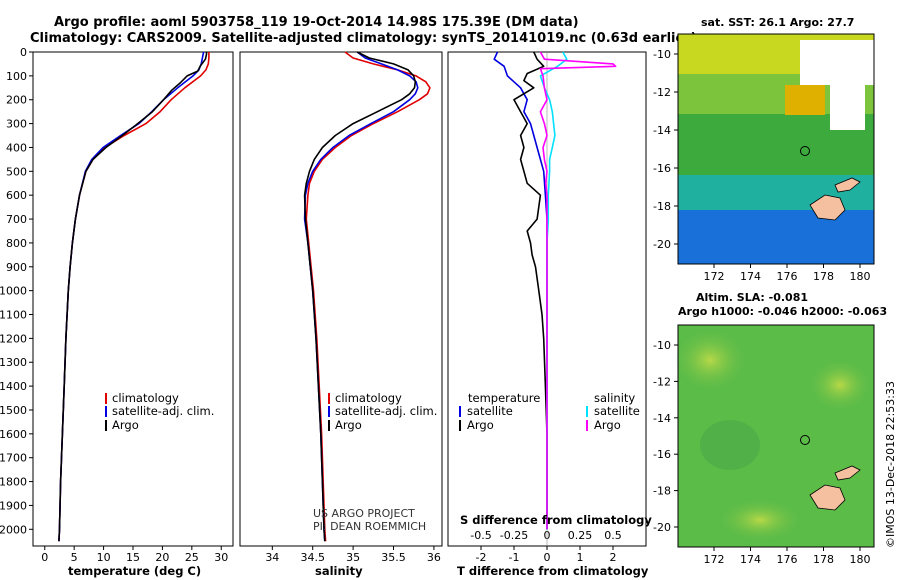 The width and height of the screenshot is (900, 580). I want to click on sla-low-patch, so click(730, 445).